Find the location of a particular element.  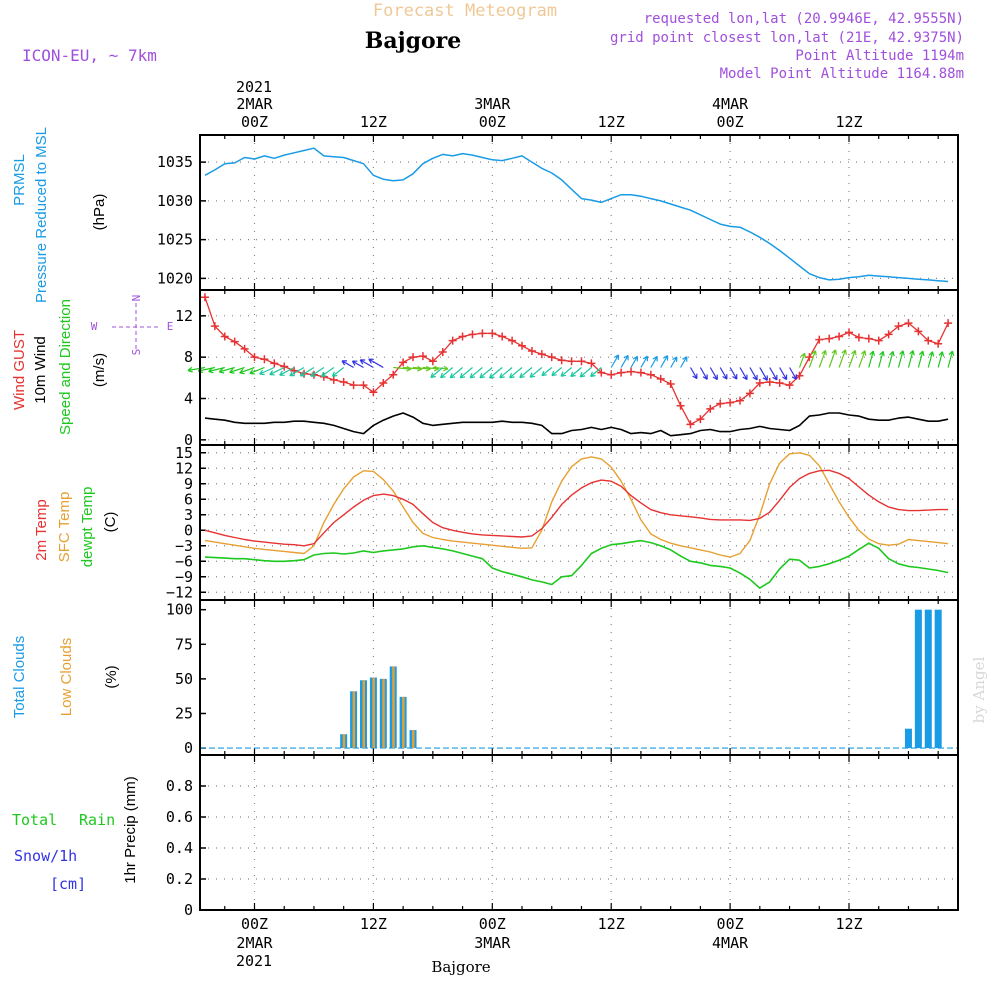

y-tick-label: 1030 is located at coordinates (175, 201).